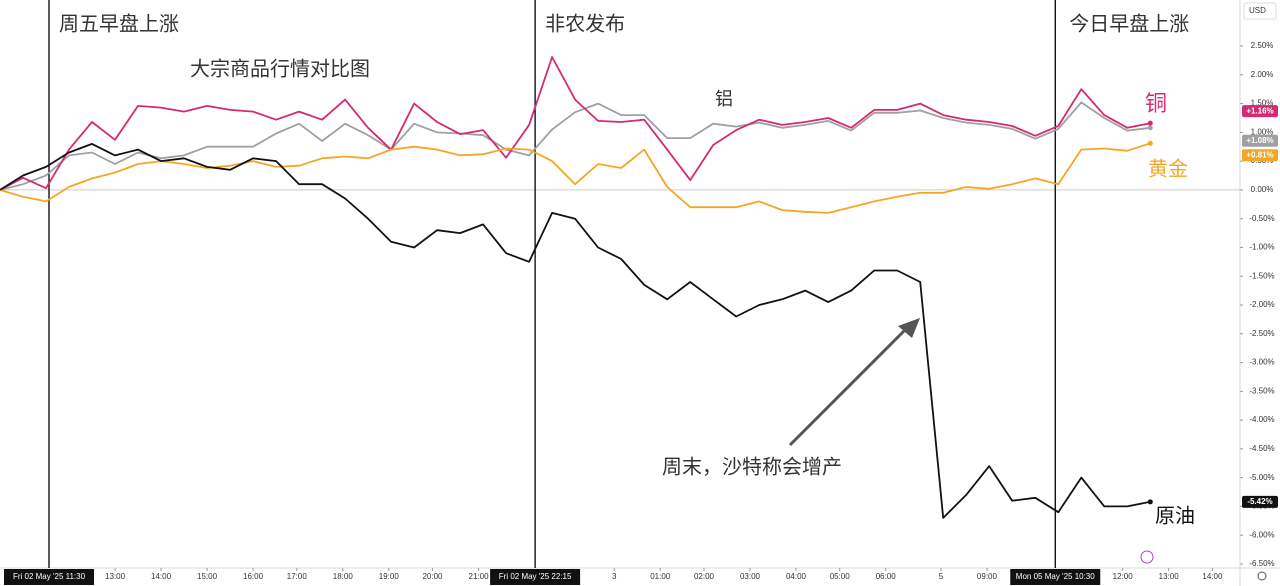 This screenshot has height=586, width=1280. I want to click on marker-label: Mon 05 May '25 10:30, so click(1055, 576).